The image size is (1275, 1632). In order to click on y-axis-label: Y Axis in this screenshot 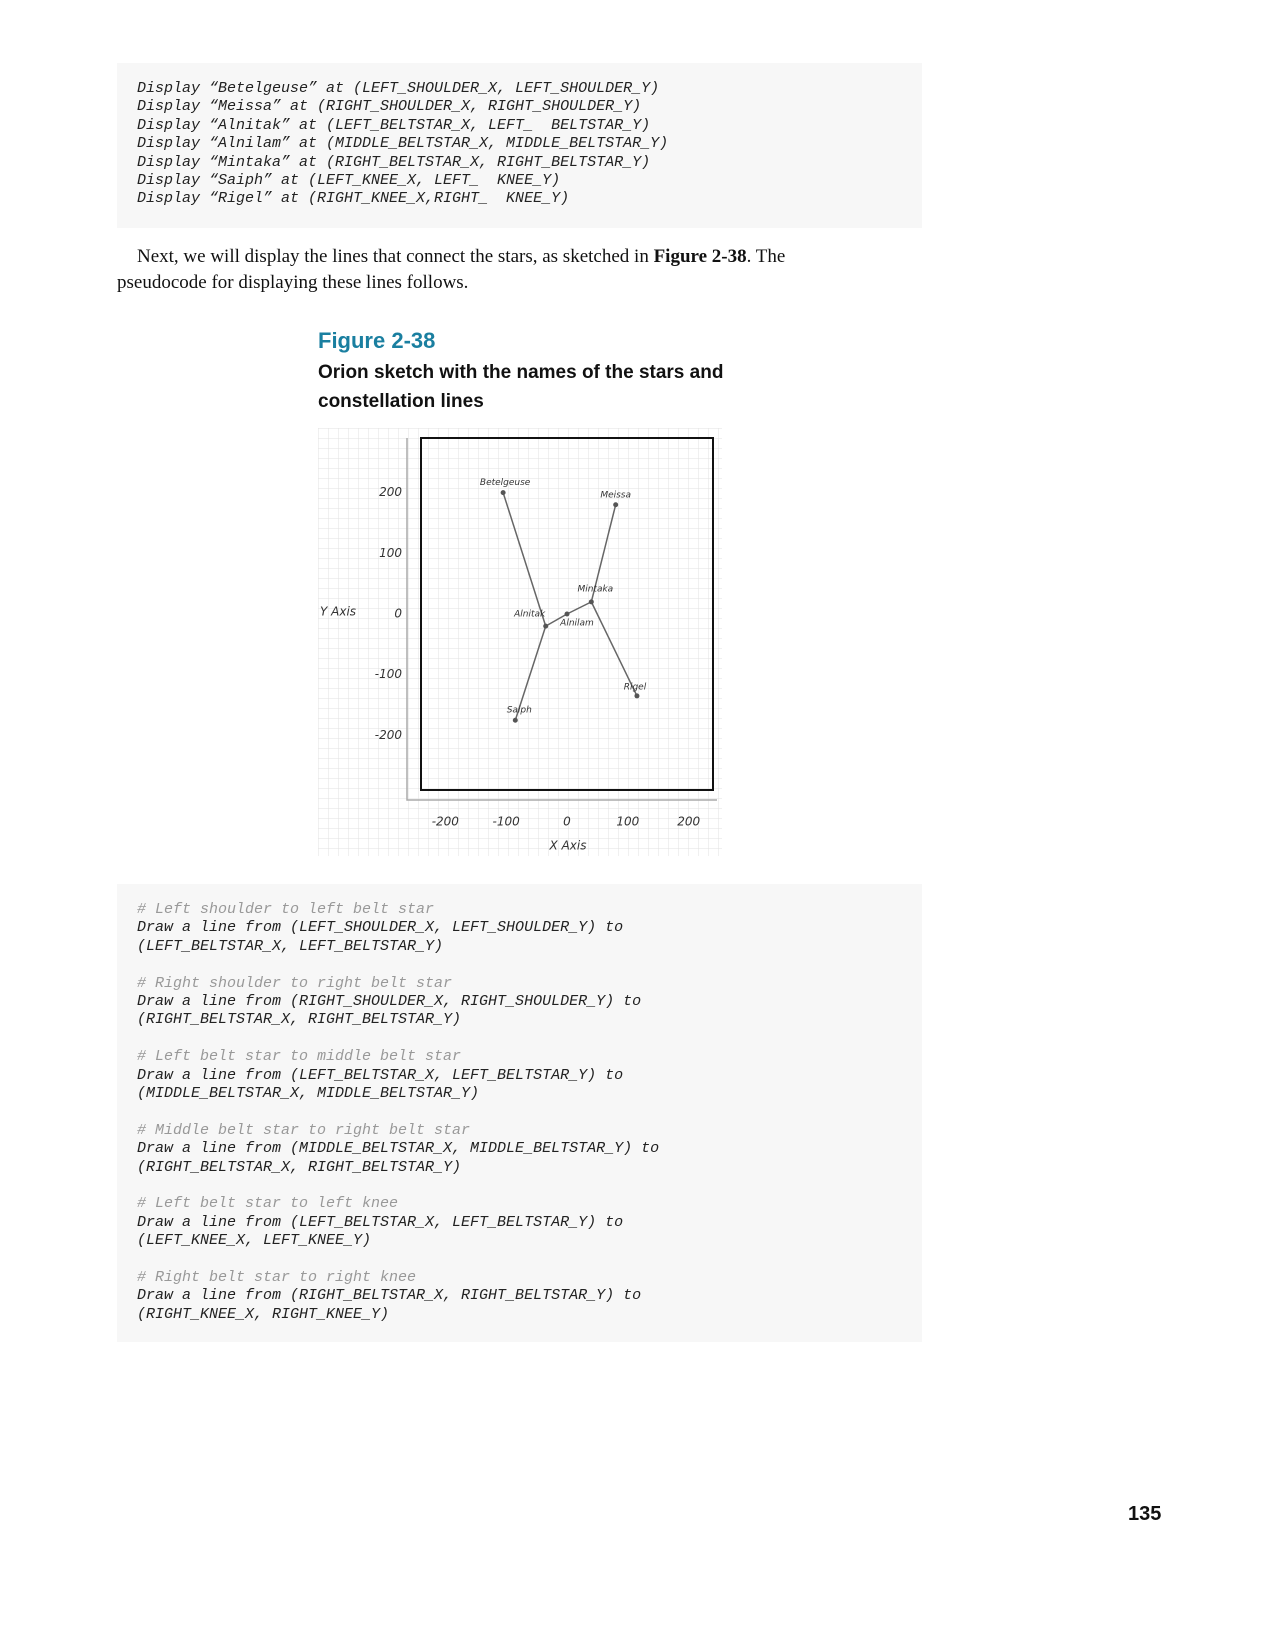, I will do `click(338, 612)`.